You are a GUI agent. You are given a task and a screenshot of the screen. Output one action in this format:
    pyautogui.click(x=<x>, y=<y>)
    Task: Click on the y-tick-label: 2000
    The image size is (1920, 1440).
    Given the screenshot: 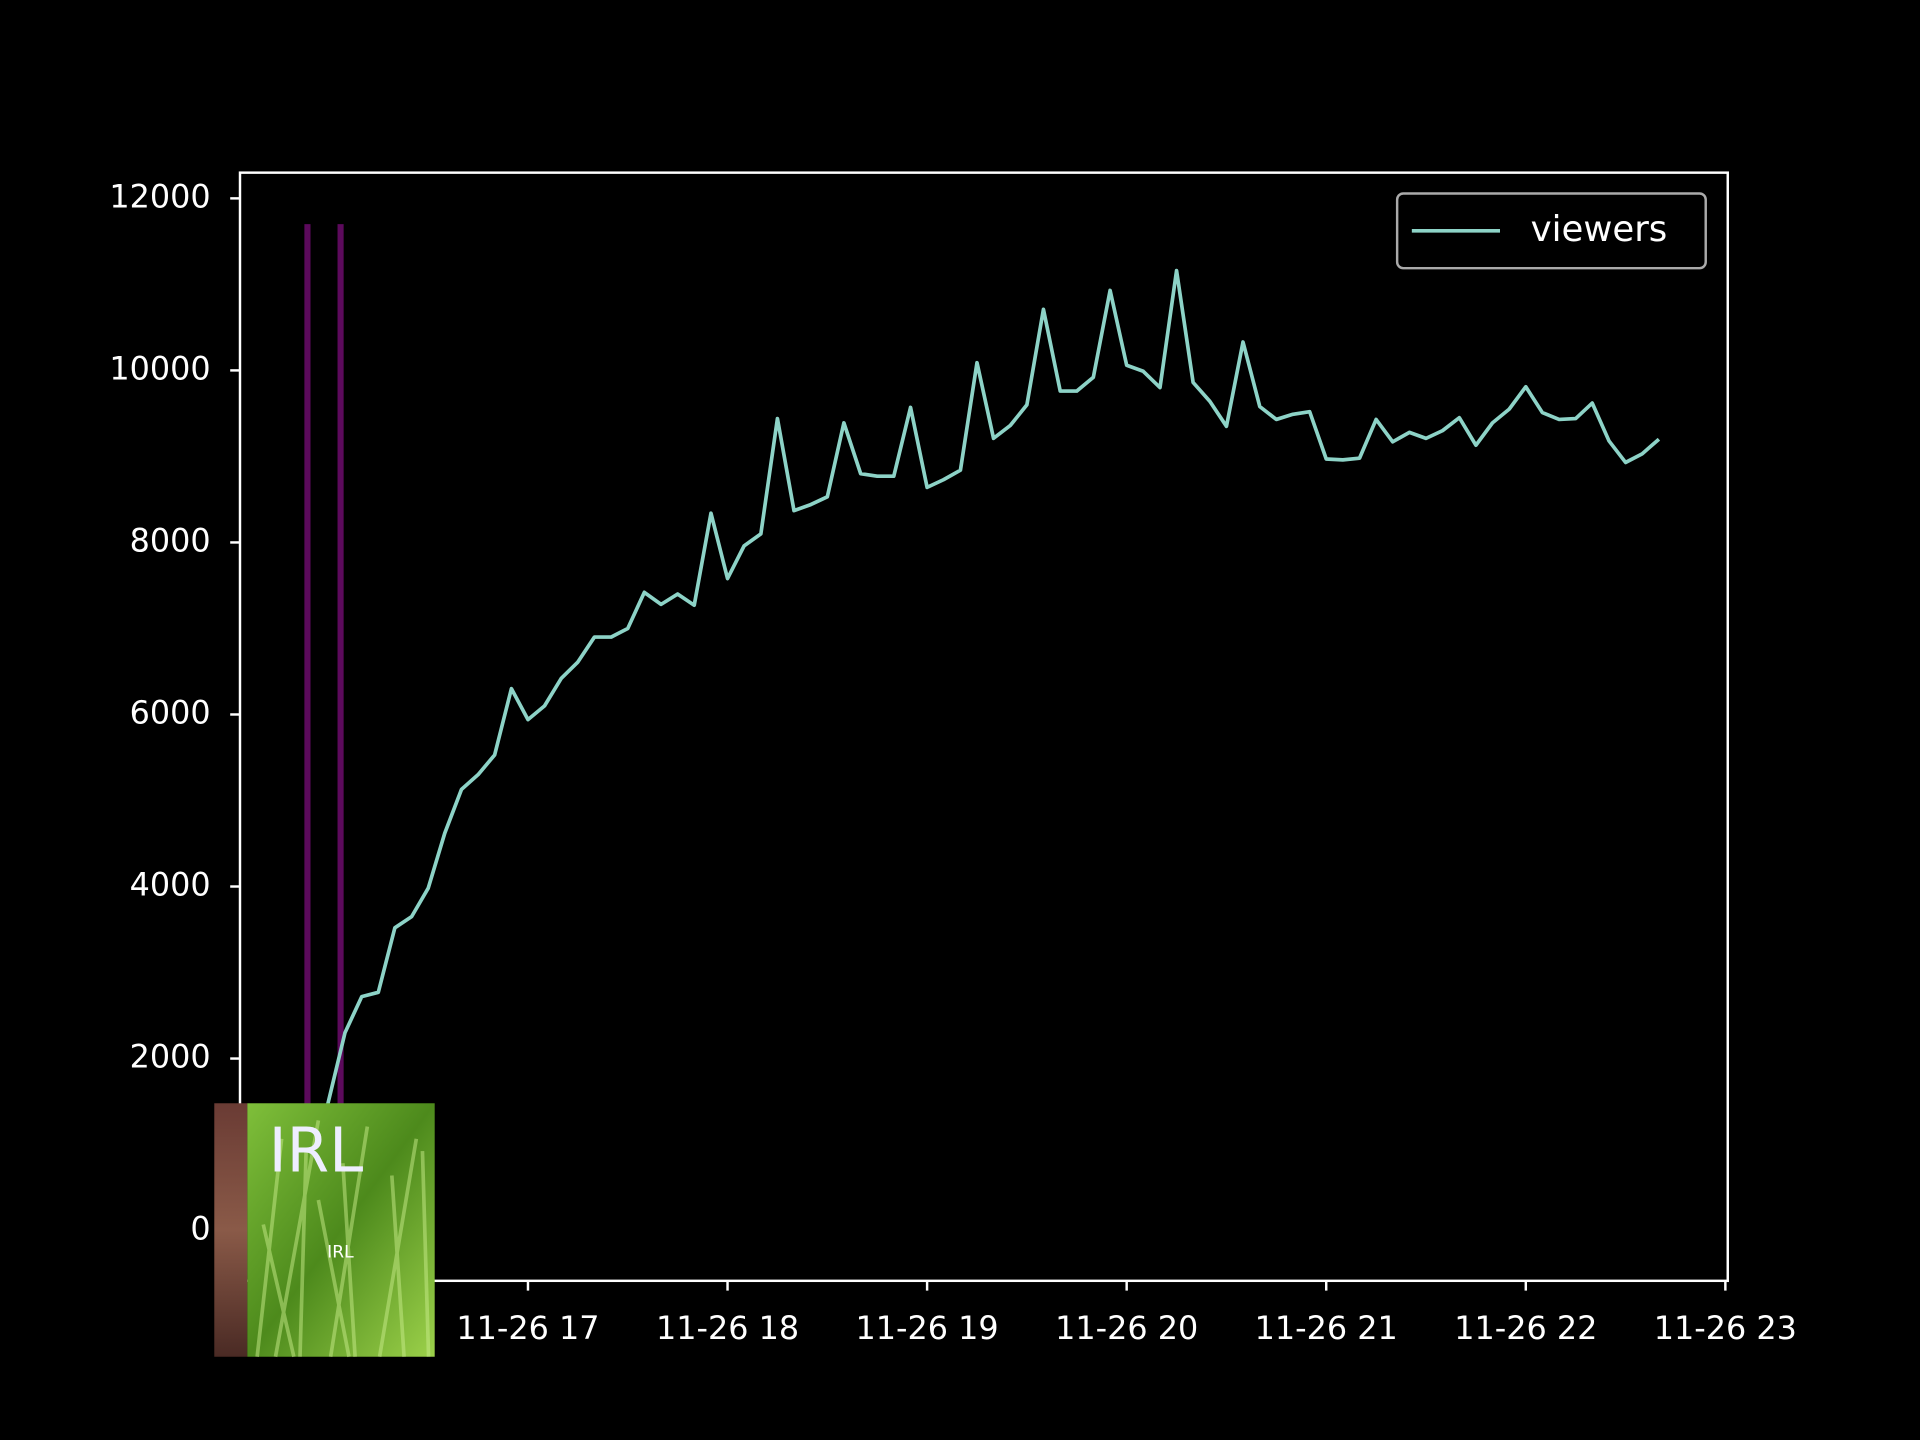 What is the action you would take?
    pyautogui.click(x=170, y=1057)
    